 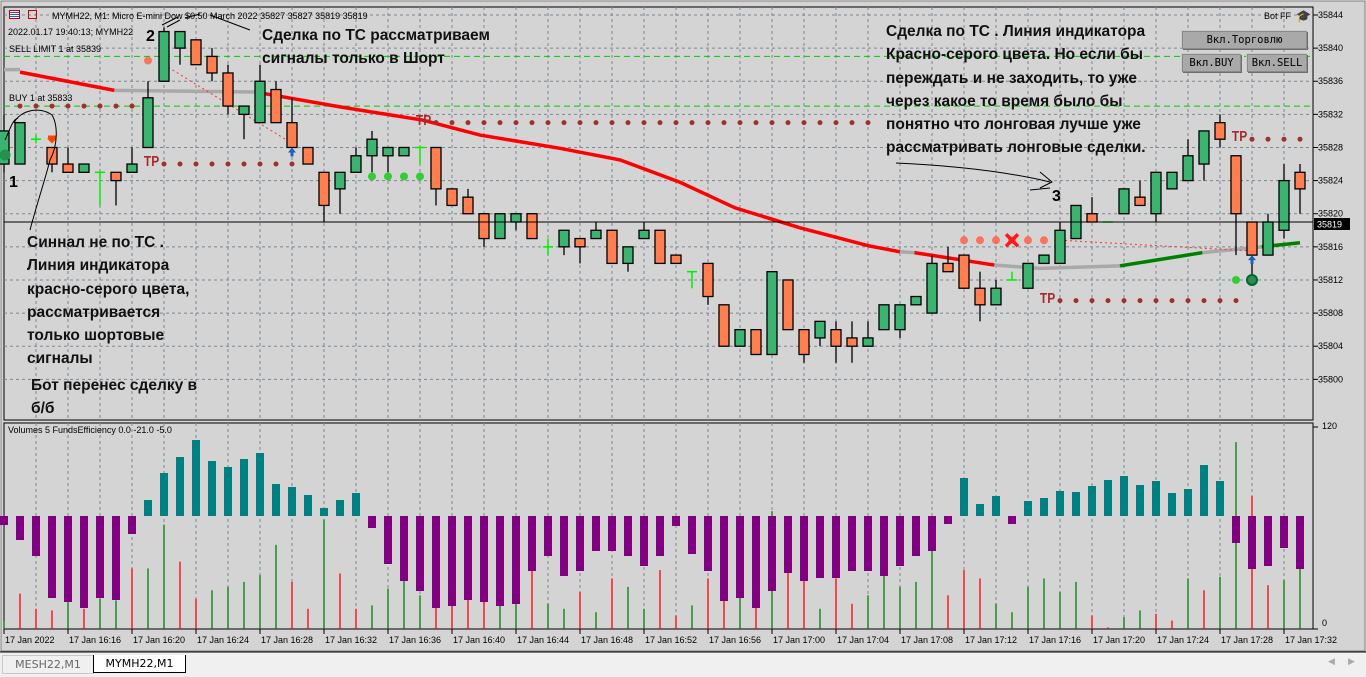 What do you see at coordinates (607, 640) in the screenshot?
I see `time-tick-label: 17 Jan 16:48` at bounding box center [607, 640].